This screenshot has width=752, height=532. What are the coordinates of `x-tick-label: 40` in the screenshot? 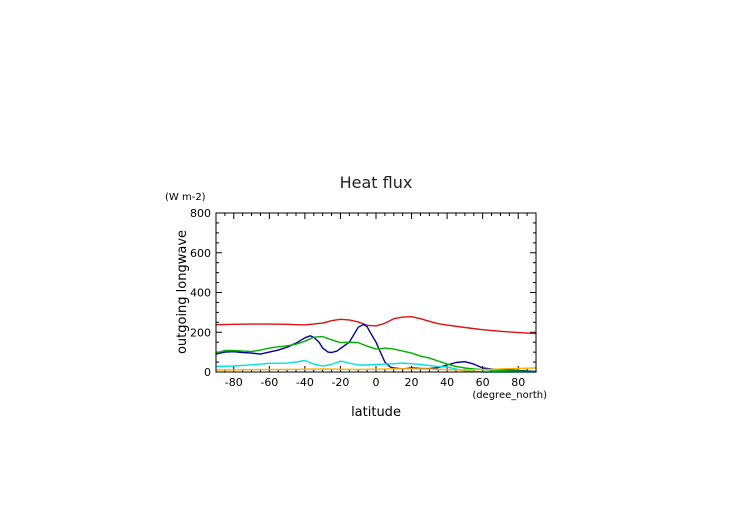 It's located at (447, 382).